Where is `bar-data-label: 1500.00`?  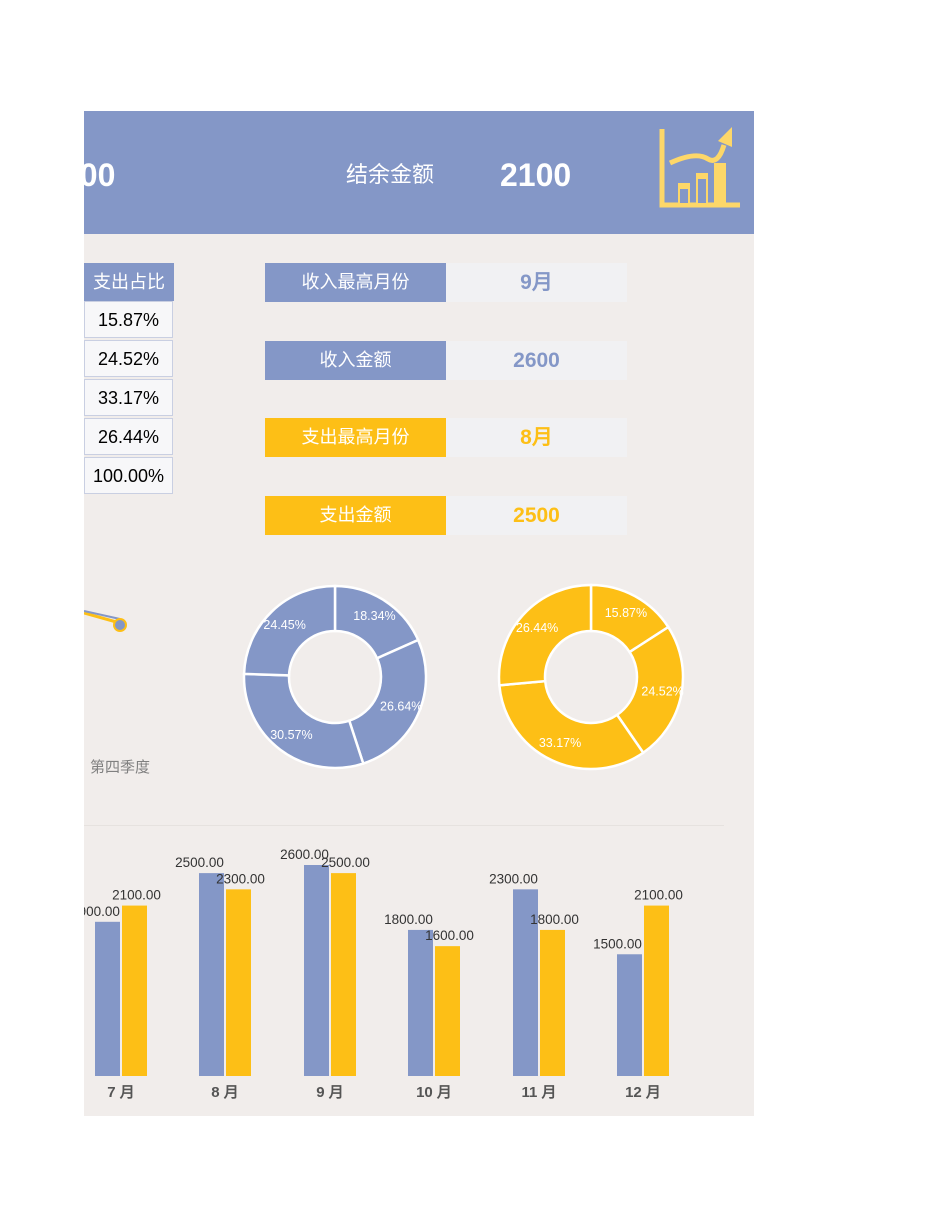 bar-data-label: 1500.00 is located at coordinates (617, 943).